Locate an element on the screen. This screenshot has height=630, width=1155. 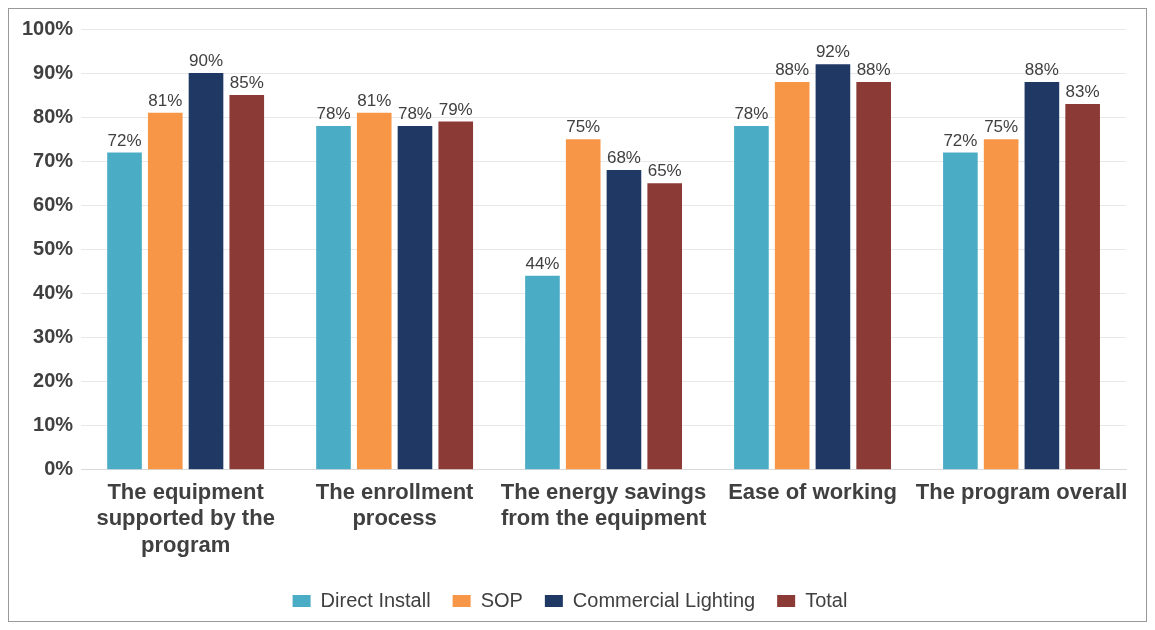
data-label: 83% is located at coordinates (1082, 92).